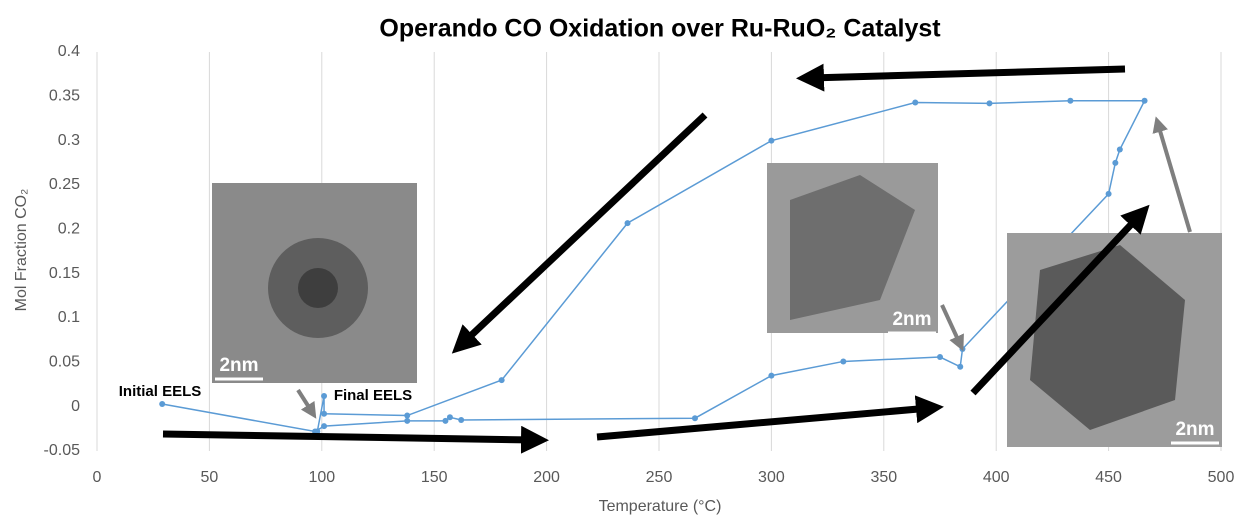 Image resolution: width=1245 pixels, height=519 pixels. What do you see at coordinates (318, 288) in the screenshot?
I see `particle-core` at bounding box center [318, 288].